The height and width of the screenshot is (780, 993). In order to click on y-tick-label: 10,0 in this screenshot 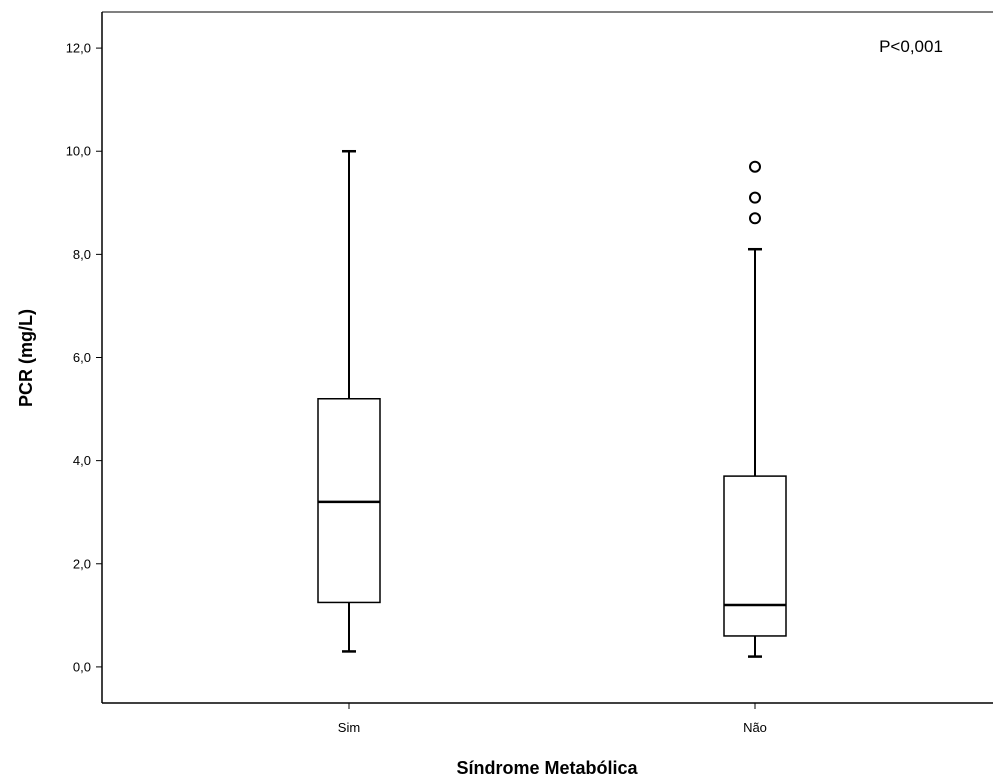, I will do `click(78, 151)`.